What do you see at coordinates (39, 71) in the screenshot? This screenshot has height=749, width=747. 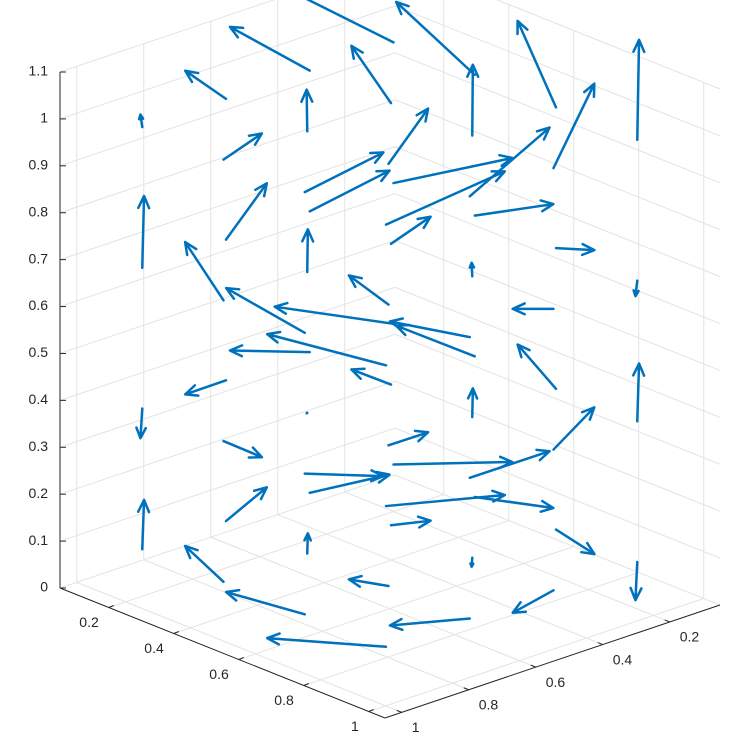 I see `z-tick-label: 1.1` at bounding box center [39, 71].